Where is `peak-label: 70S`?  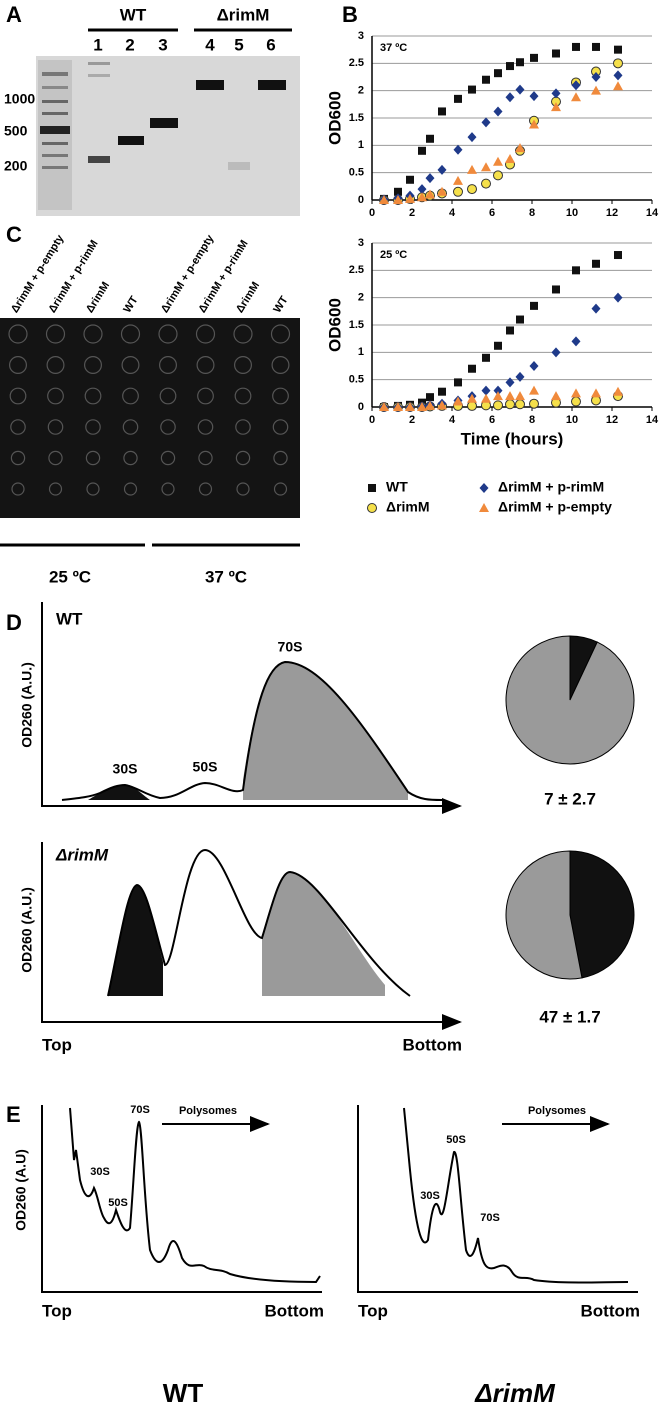
peak-label: 70S is located at coordinates (490, 1218).